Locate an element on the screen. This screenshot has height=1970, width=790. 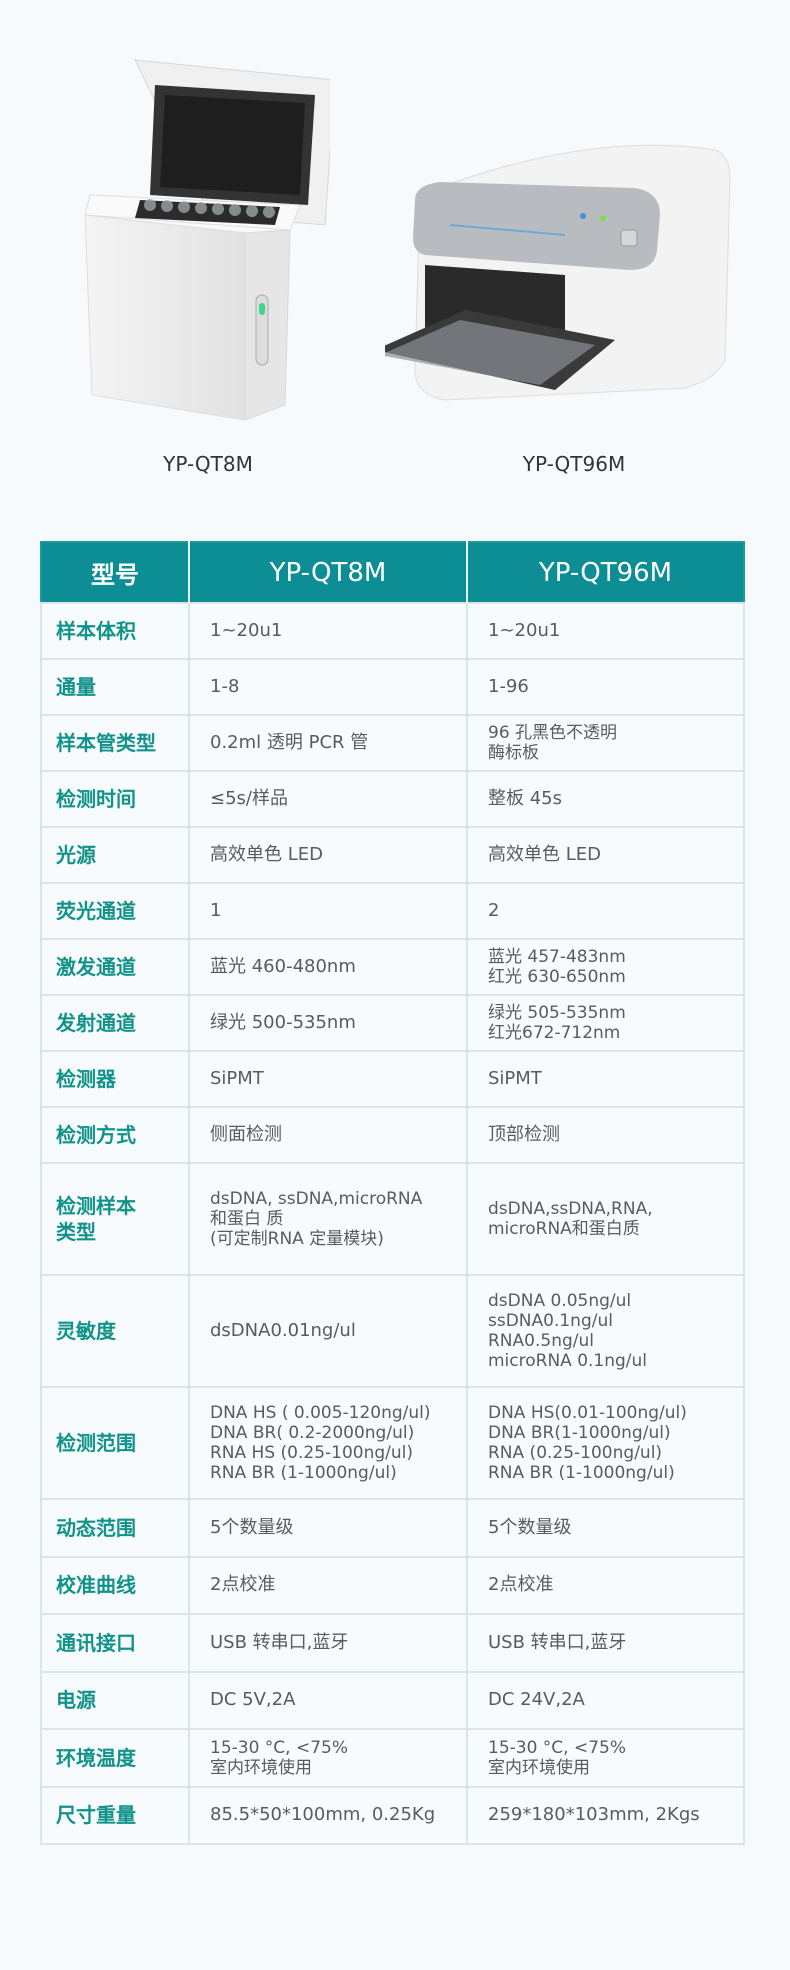
row-label: 校准曲线 is located at coordinates (115, 1585).